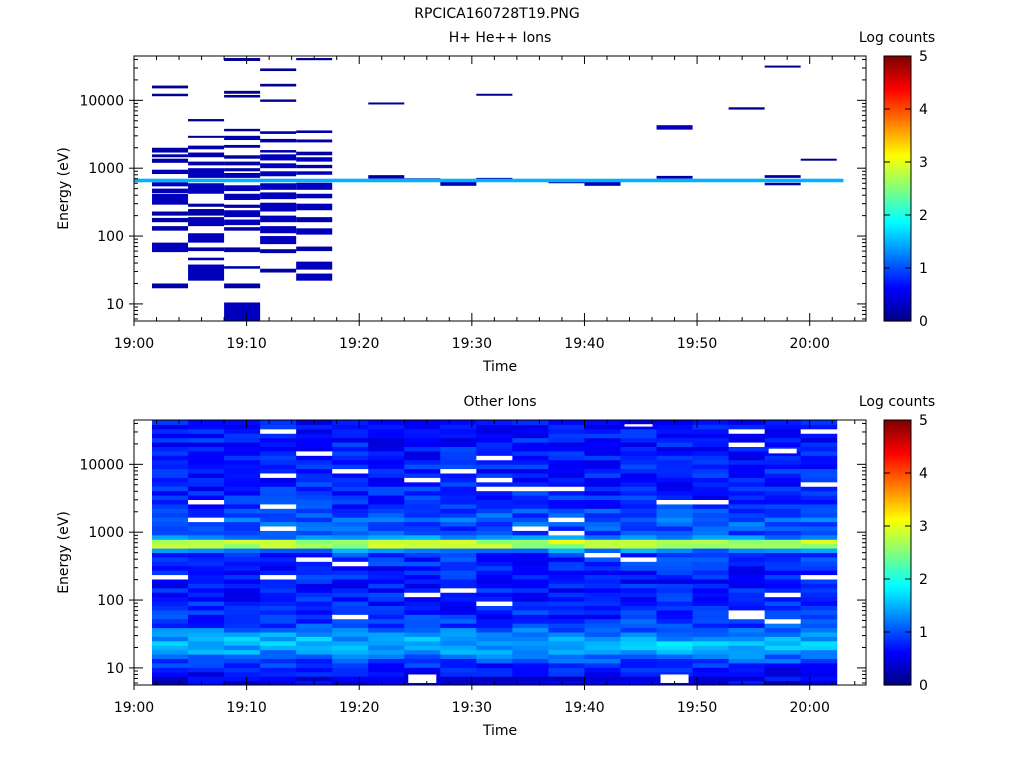 The width and height of the screenshot is (1024, 768). I want to click on x-tick-label: 20:00, so click(810, 708).